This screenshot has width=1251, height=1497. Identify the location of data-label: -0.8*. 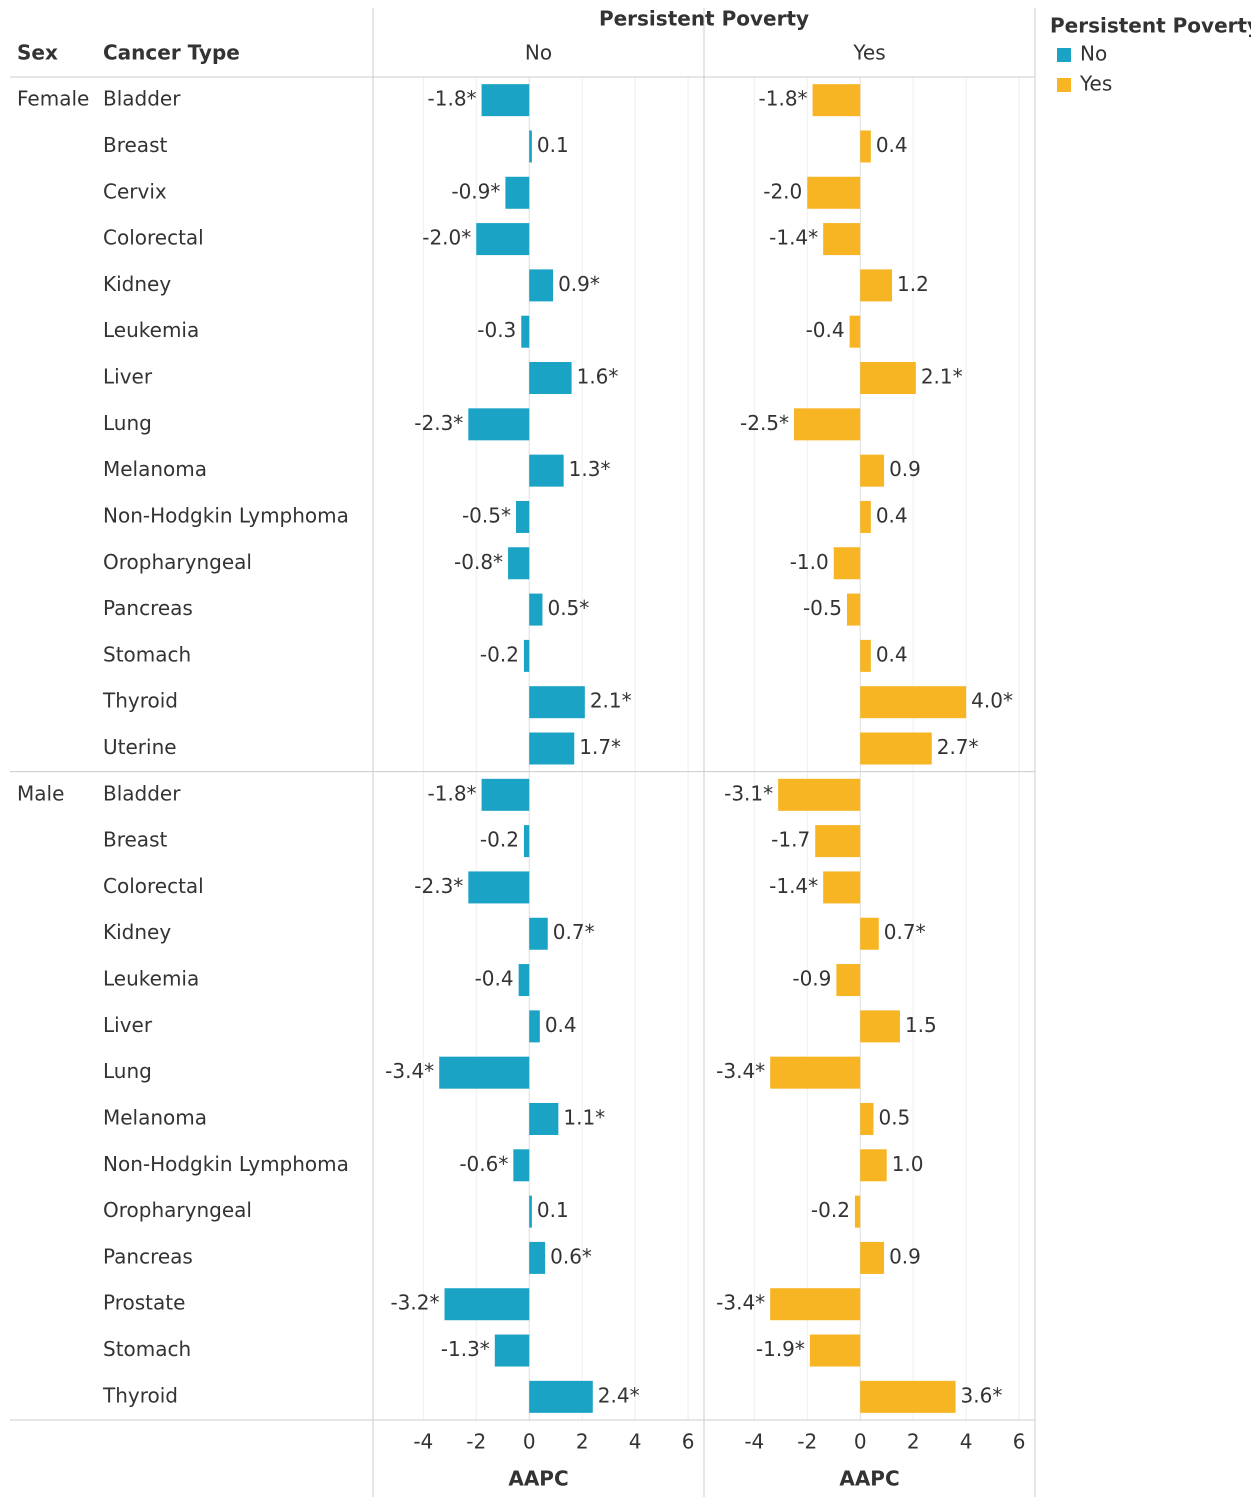
(478, 562).